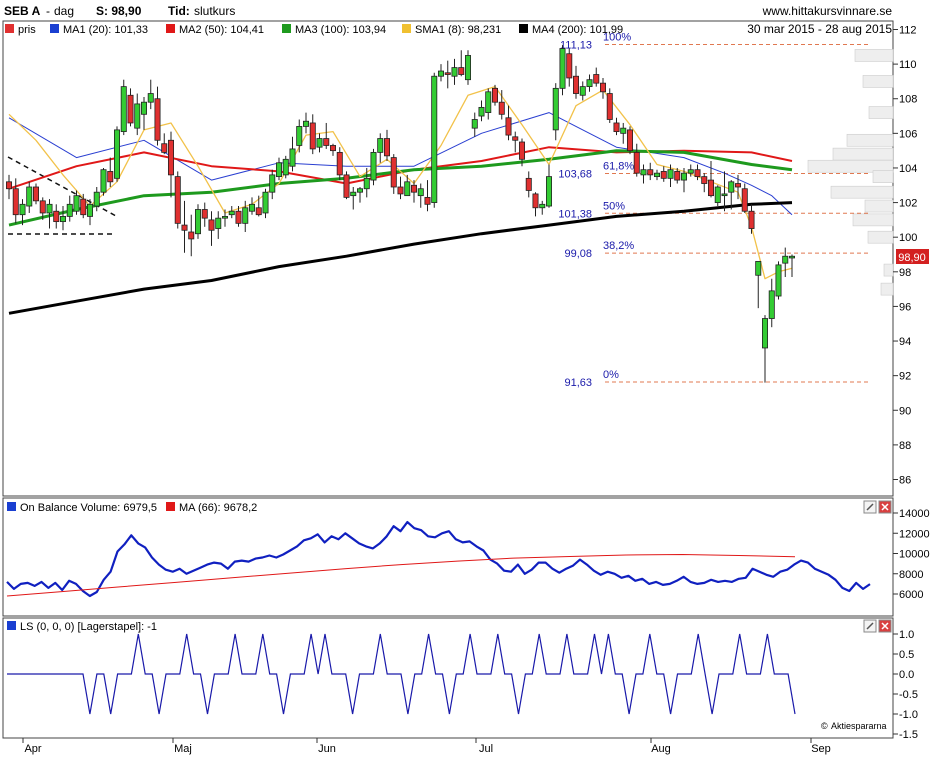  Describe the element at coordinates (908, 715) in the screenshot. I see `ls-tick-label: -1.0` at that location.